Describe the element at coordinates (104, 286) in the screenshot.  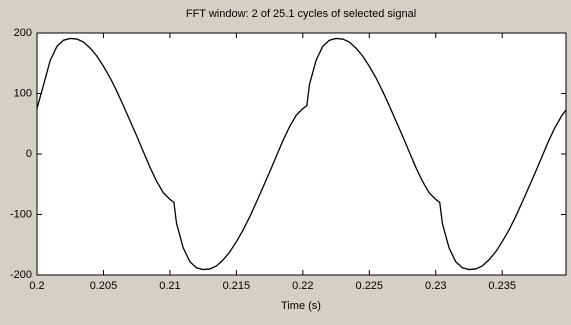
I see `x-tick-label: 0.205` at that location.